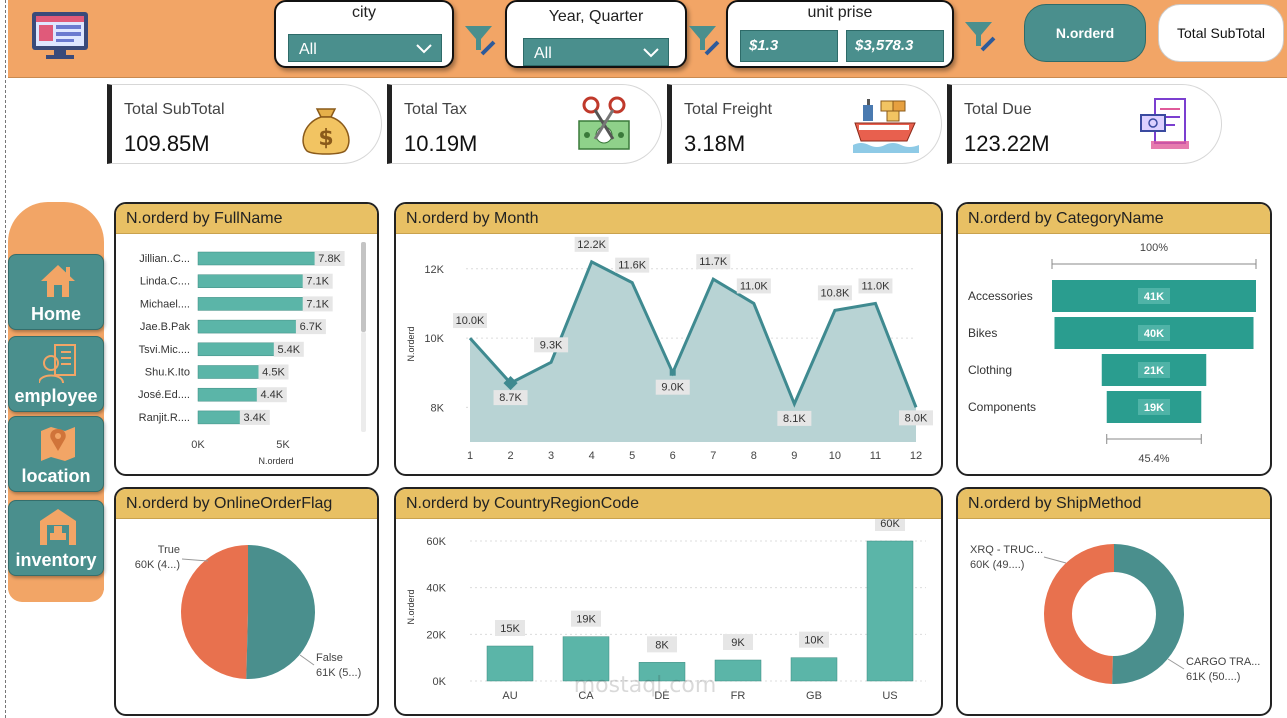 This screenshot has height=718, width=1287. Describe the element at coordinates (329, 259) in the screenshot. I see `data-label: 7.8K` at that location.